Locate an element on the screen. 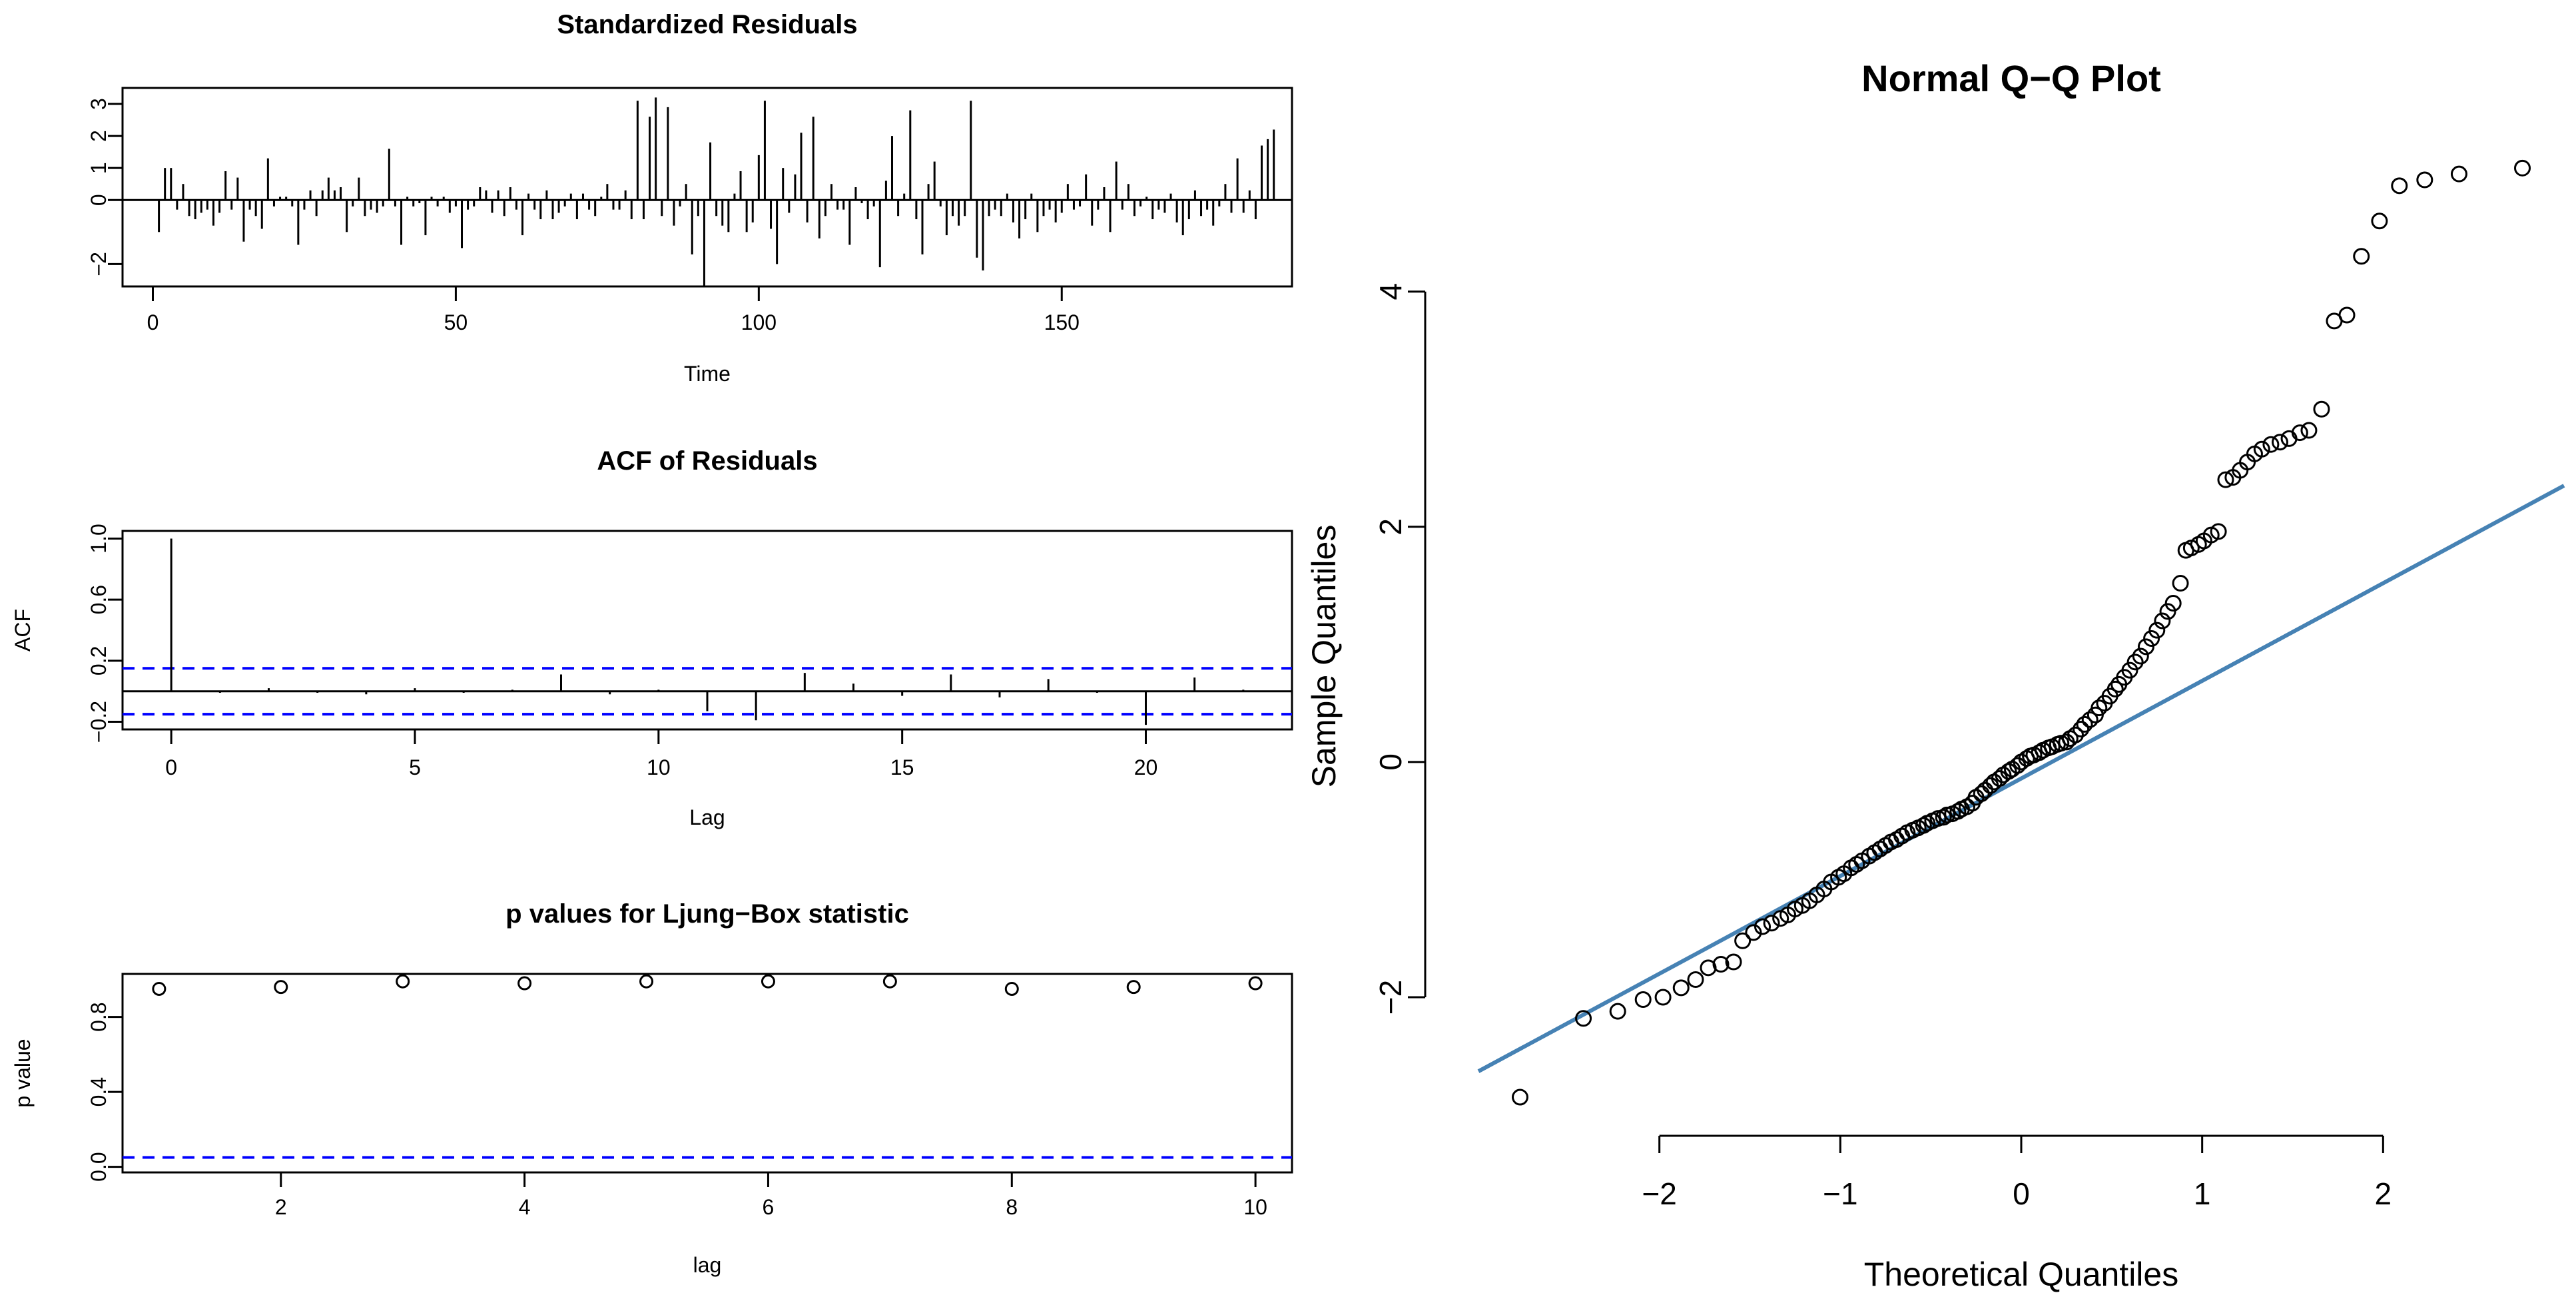  residuals-ytick-label: 1 is located at coordinates (99, 168).